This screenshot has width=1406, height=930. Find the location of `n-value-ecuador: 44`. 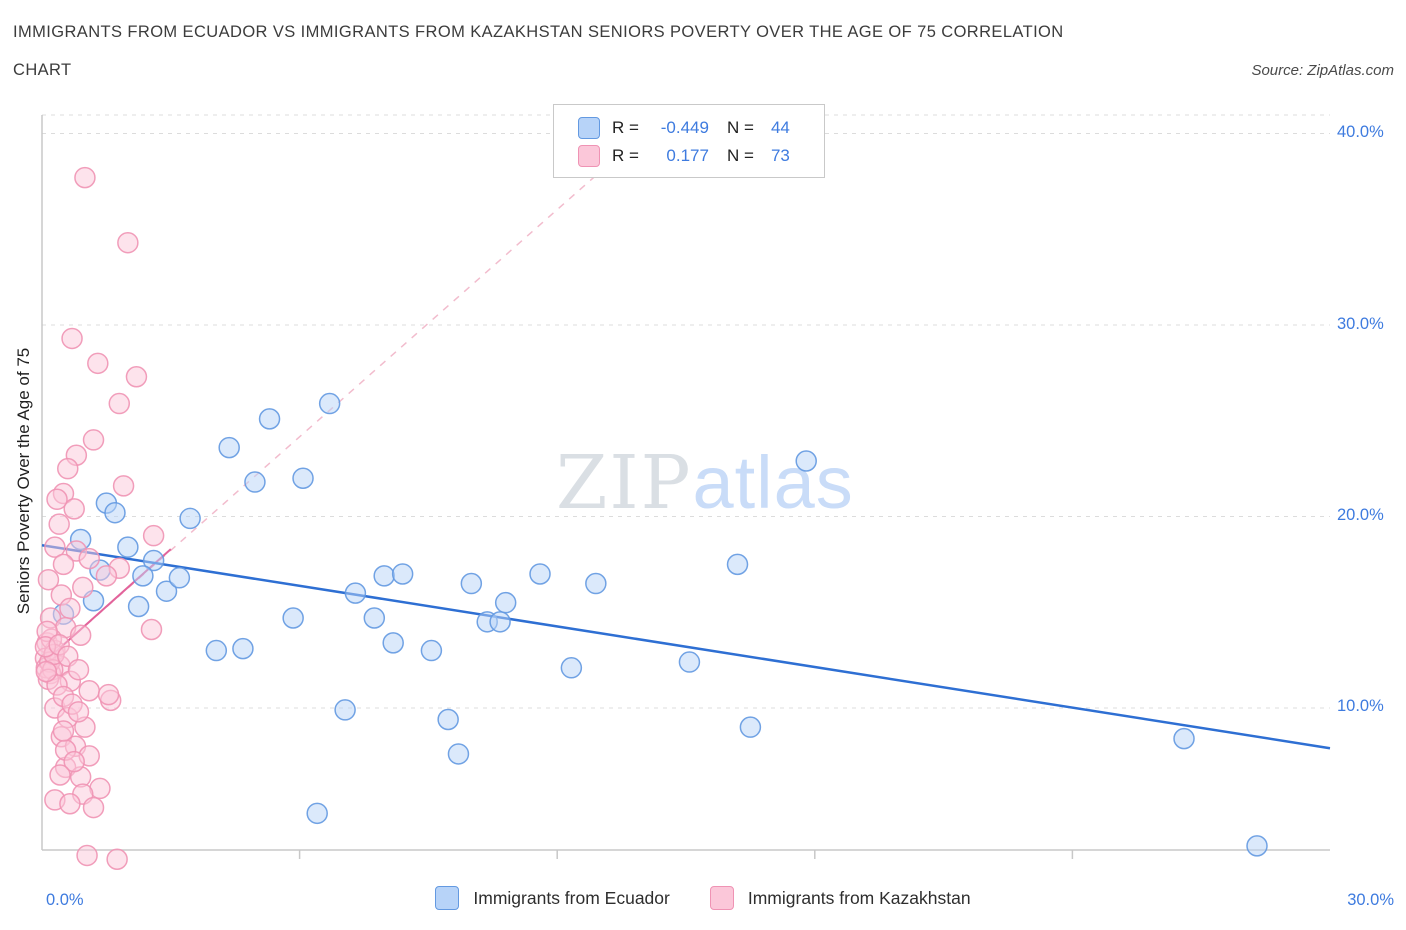

n-value-ecuador: 44 is located at coordinates (780, 127).